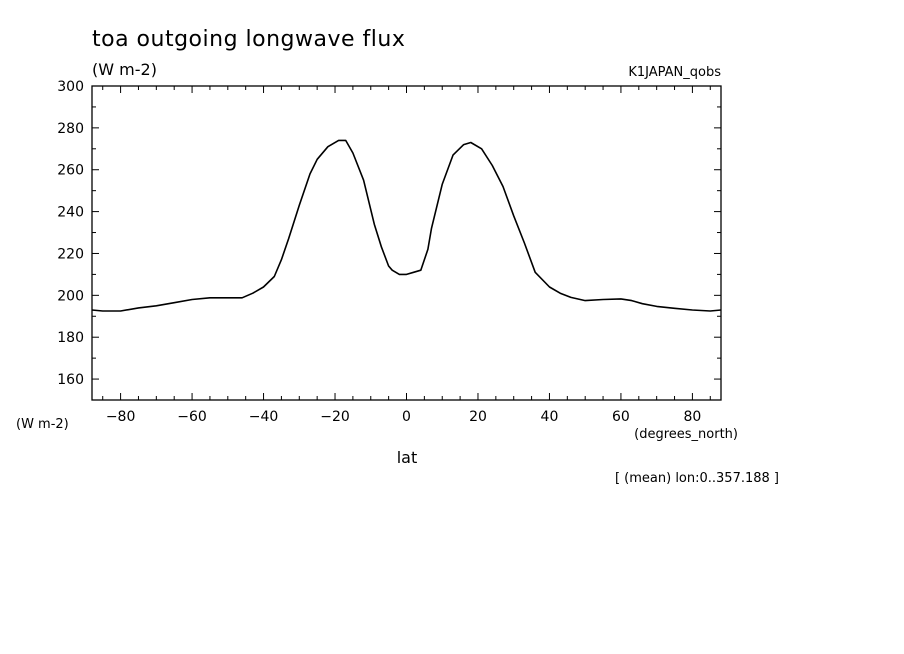  I want to click on x-tick-label: −80, so click(121, 417).